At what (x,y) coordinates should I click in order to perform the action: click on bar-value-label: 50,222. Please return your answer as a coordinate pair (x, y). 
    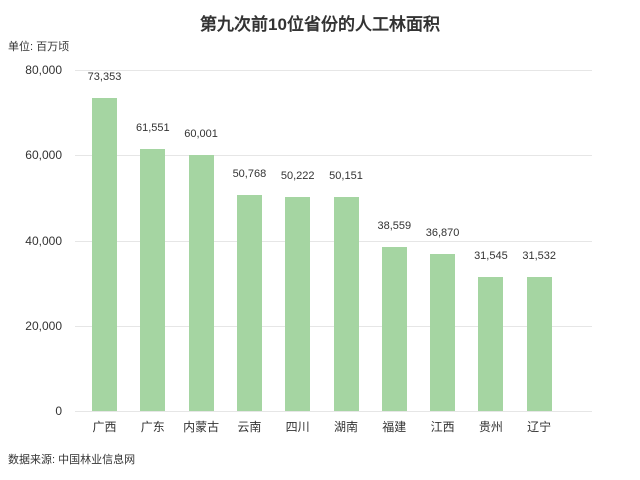
    Looking at the image, I should click on (297, 175).